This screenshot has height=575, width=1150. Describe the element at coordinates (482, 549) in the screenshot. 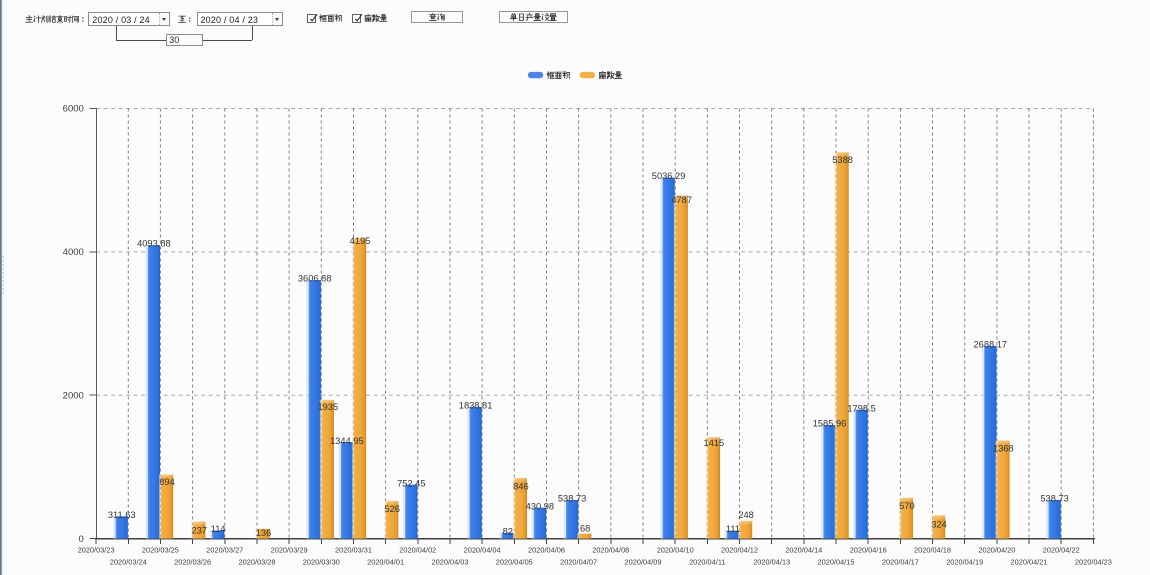

I see `svg-text: 2020/04/04` at that location.